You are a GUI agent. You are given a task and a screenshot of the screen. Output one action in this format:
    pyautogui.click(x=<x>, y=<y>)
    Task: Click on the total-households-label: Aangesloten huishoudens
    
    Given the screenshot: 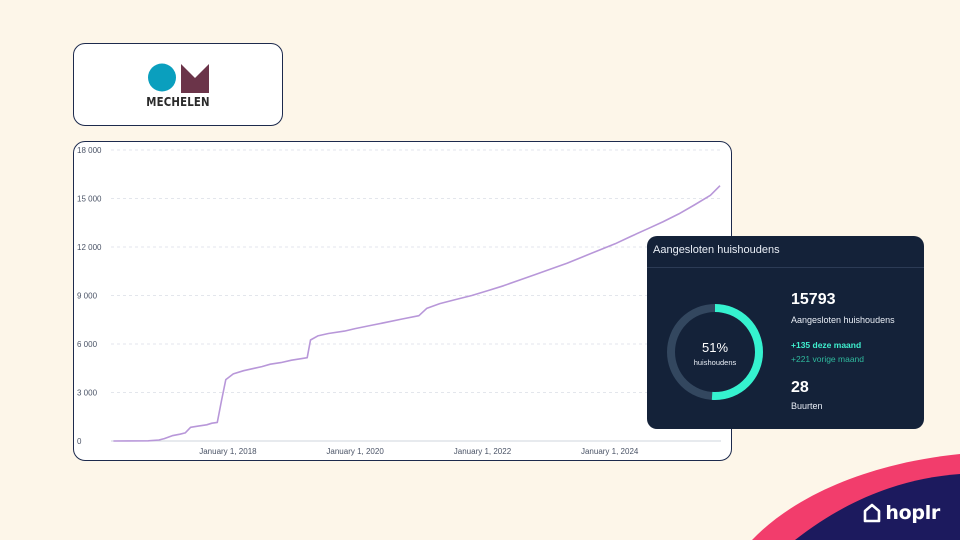 What is the action you would take?
    pyautogui.click(x=843, y=320)
    